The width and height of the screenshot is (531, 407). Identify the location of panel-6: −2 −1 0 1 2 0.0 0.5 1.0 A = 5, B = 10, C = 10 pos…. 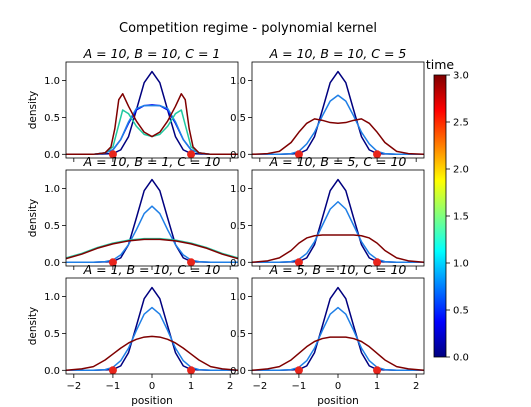
(327, 334).